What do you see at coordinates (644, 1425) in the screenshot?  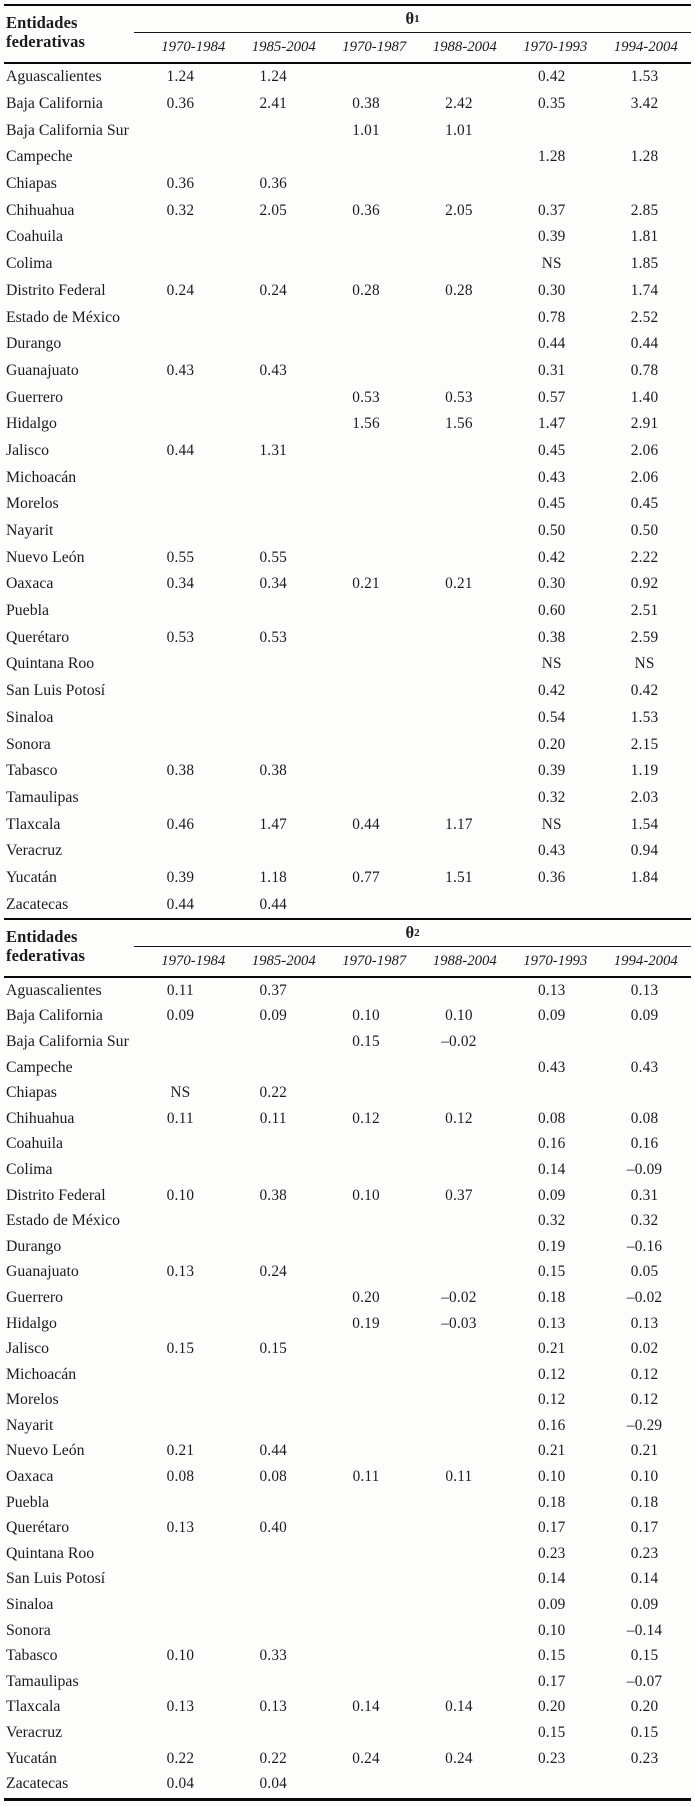 I see `cell-value: –0.29` at bounding box center [644, 1425].